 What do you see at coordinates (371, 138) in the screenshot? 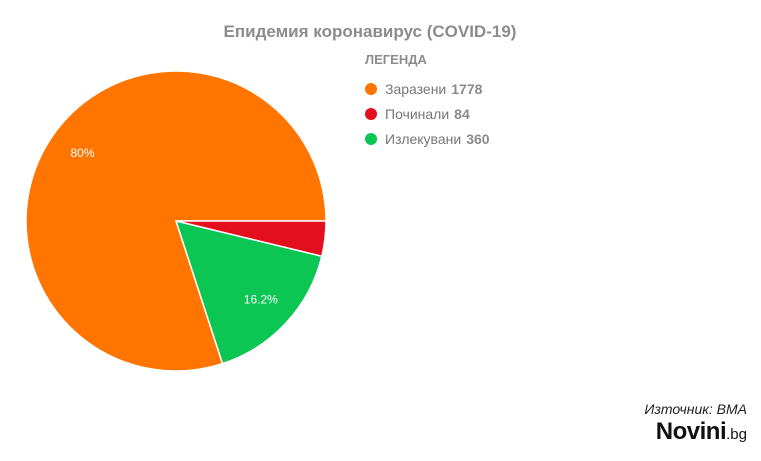
I see `legend-dot-recovered` at bounding box center [371, 138].